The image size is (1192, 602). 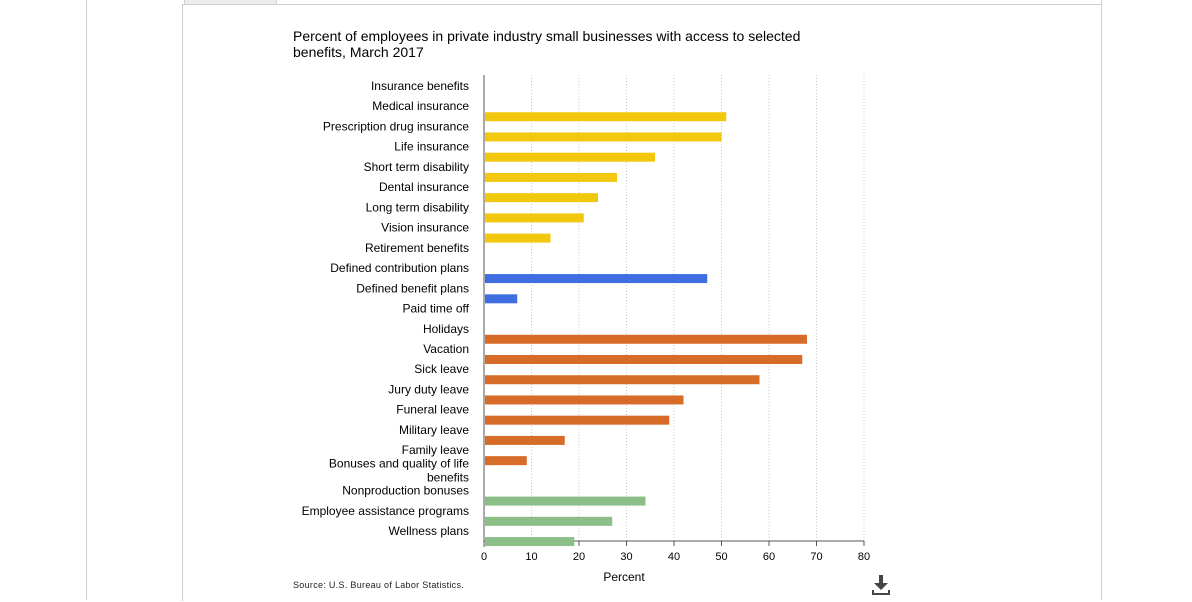 What do you see at coordinates (446, 329) in the screenshot?
I see `category-label: Holidays` at bounding box center [446, 329].